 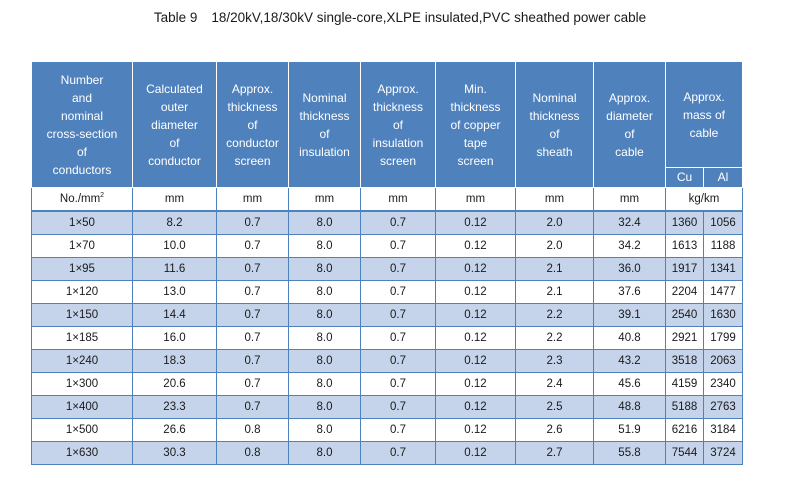 What do you see at coordinates (82, 169) in the screenshot?
I see `header-line: conductors` at bounding box center [82, 169].